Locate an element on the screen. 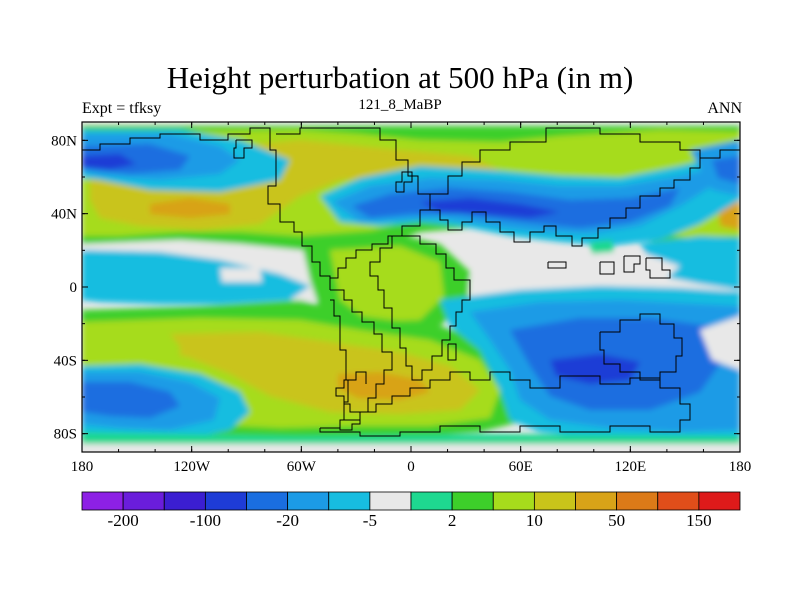 The height and width of the screenshot is (600, 800). x-tick-label: 0 is located at coordinates (411, 467).